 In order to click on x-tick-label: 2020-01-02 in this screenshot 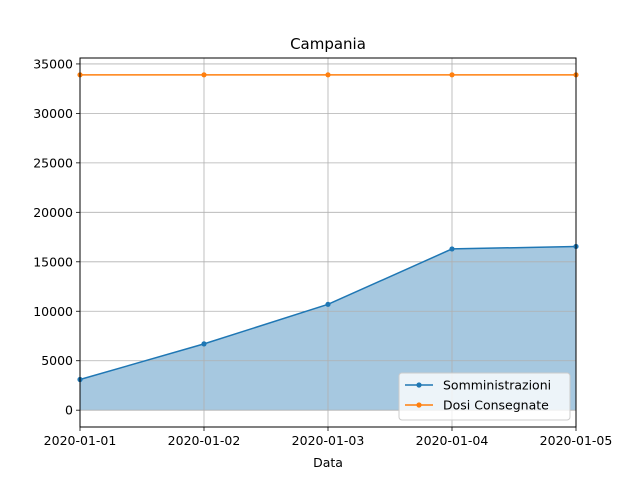, I will do `click(204, 440)`.